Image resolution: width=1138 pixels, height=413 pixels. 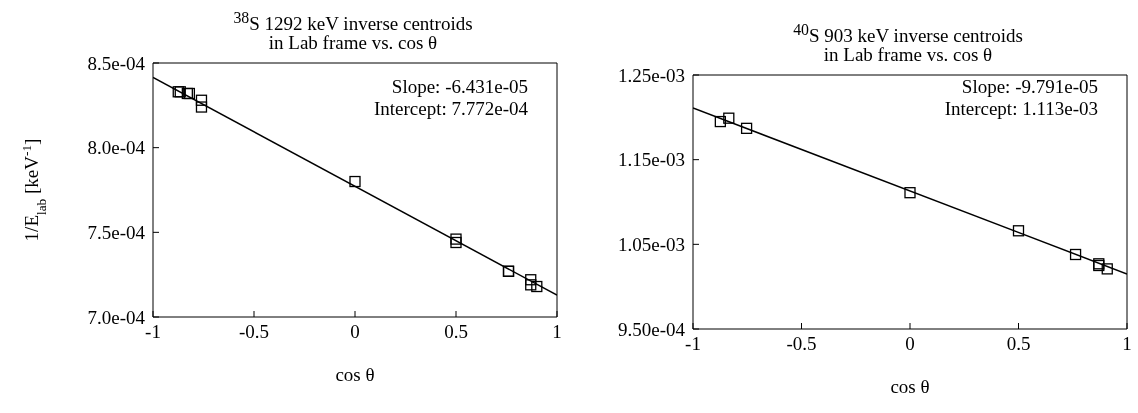 I want to click on annotation: Intercept: 7.772e-04, so click(x=450, y=109).